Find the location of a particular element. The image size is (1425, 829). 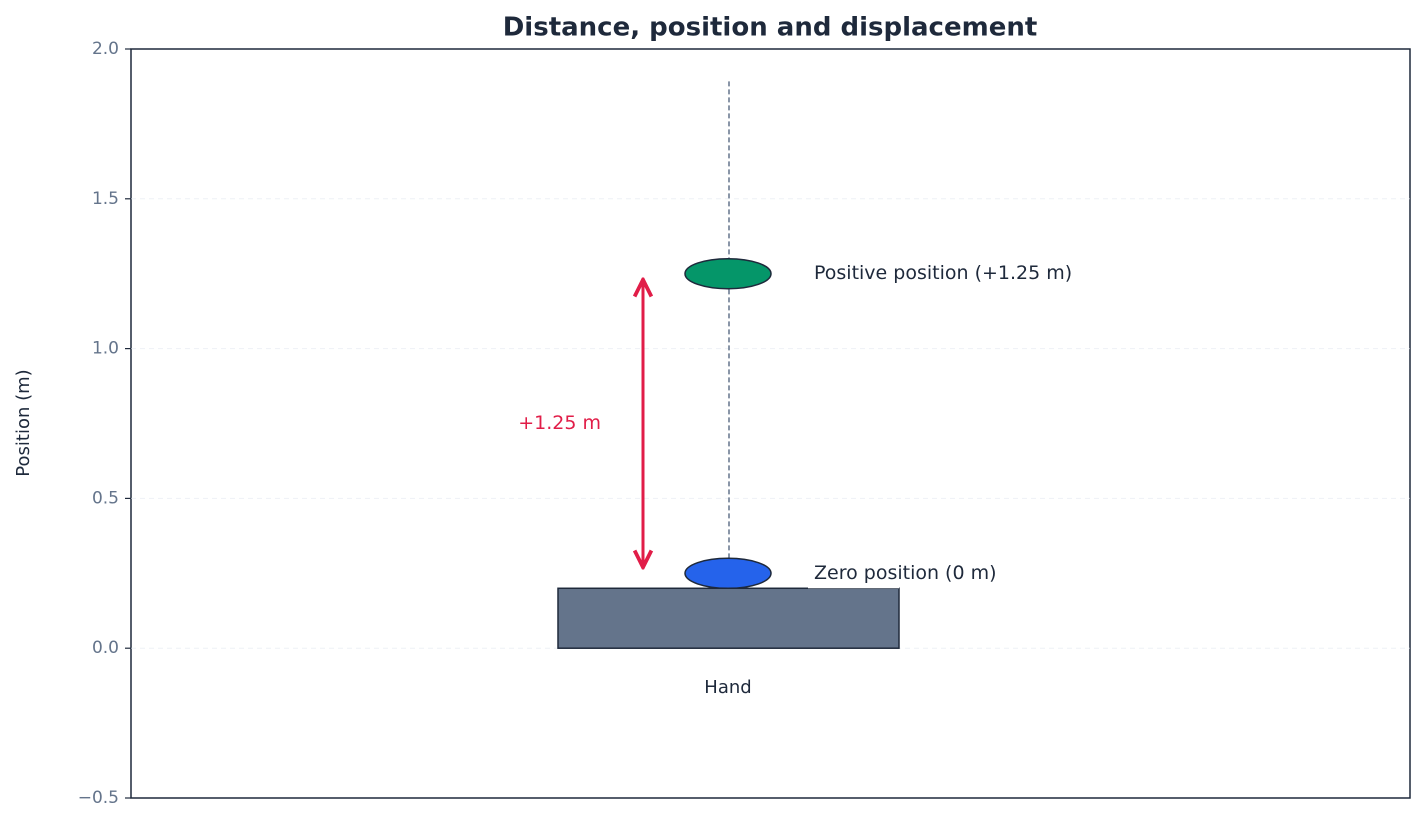

y-tick-label: 2.0 is located at coordinates (105, 49).